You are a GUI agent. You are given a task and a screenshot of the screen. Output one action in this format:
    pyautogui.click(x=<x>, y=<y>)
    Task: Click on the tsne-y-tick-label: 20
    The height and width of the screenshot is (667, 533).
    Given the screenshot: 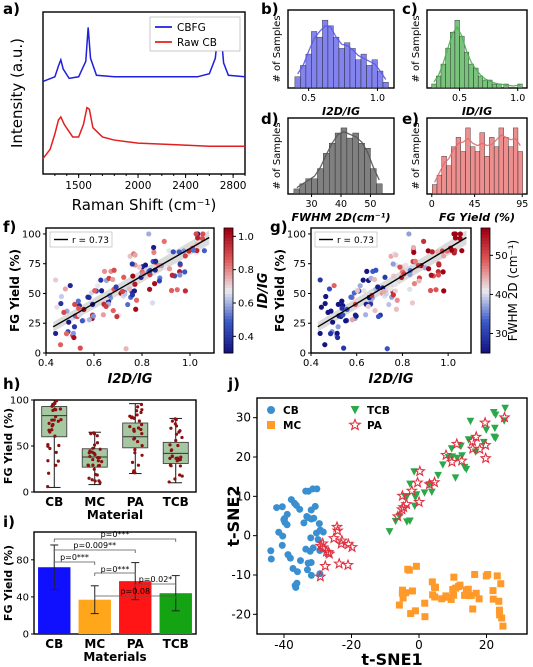 What is the action you would take?
    pyautogui.click(x=243, y=457)
    